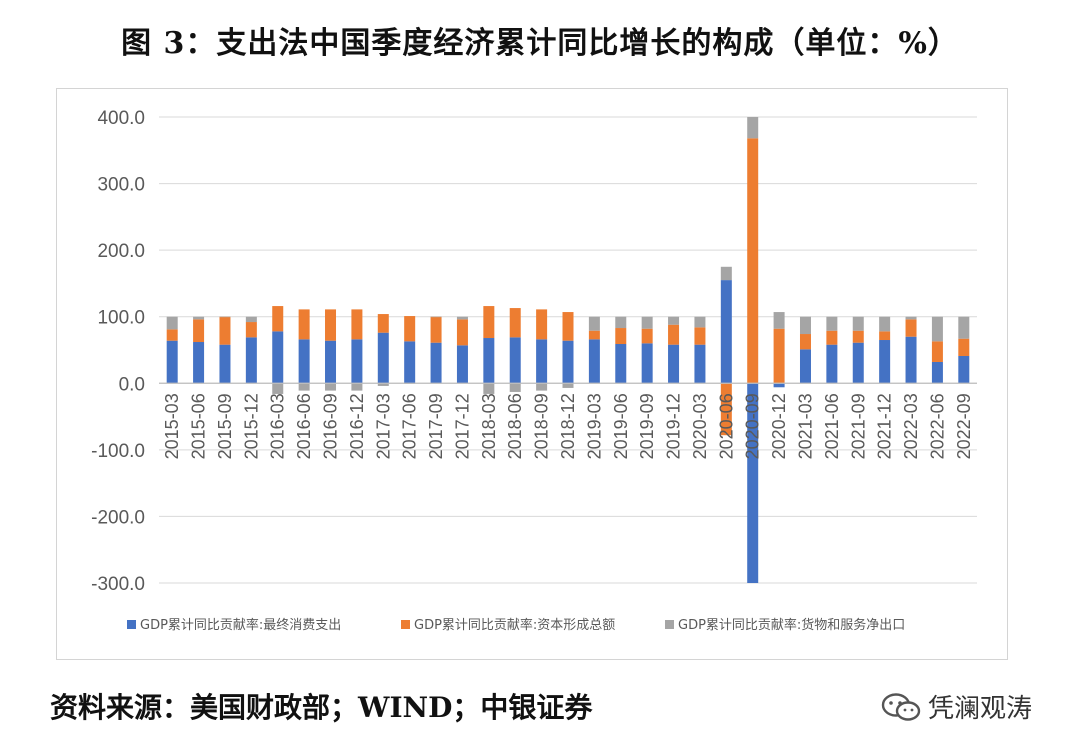 The image size is (1080, 753). Describe the element at coordinates (621, 426) in the screenshot. I see `x-tick-label: 2019-06` at that location.